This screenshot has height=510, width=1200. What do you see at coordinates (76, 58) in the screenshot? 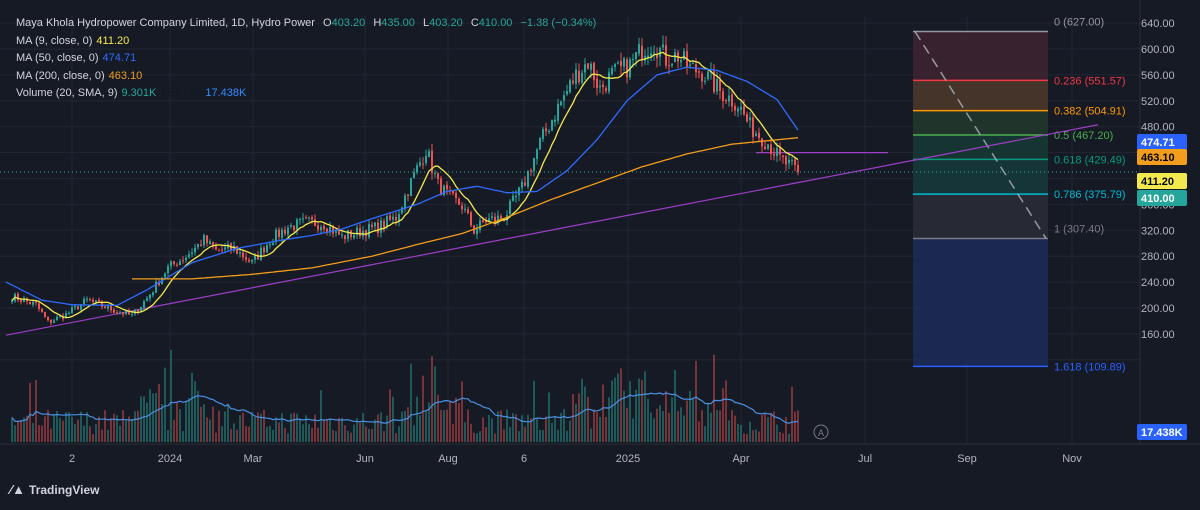
I see `legend-ma50: MA (50, close, 0) 474.71` at bounding box center [76, 58].